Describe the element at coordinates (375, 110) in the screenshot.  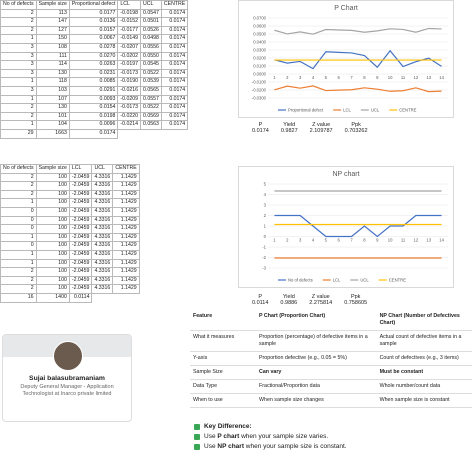
I see `legend-label: UCL` at that location.